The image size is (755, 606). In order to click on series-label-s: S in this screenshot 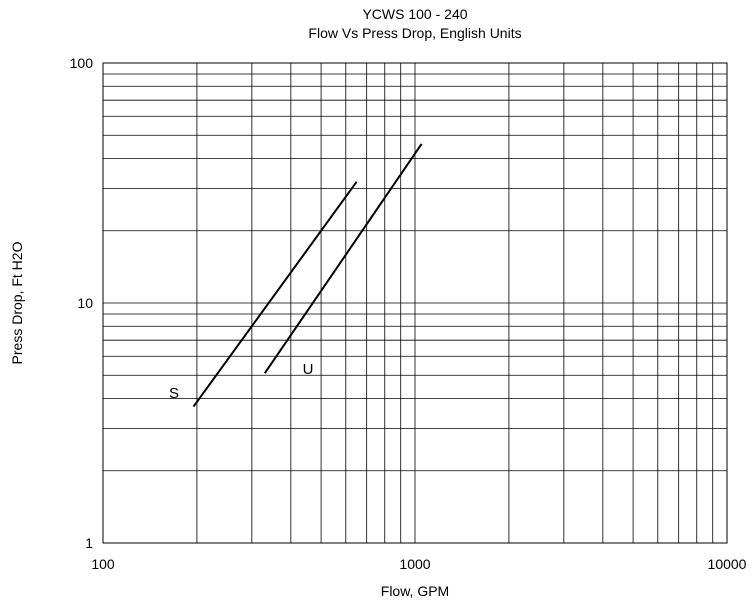, I will do `click(174, 393)`.